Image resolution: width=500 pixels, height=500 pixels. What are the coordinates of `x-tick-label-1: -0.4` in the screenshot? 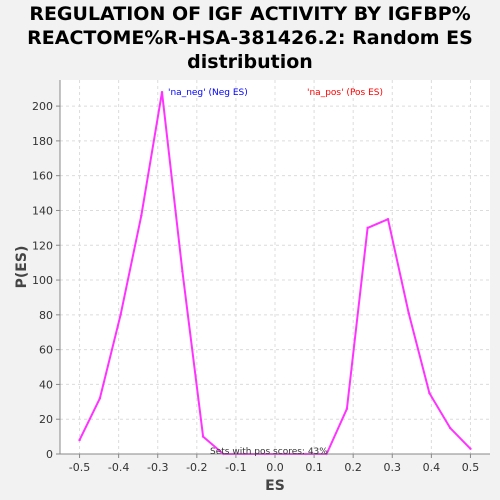 It's located at (118, 467).